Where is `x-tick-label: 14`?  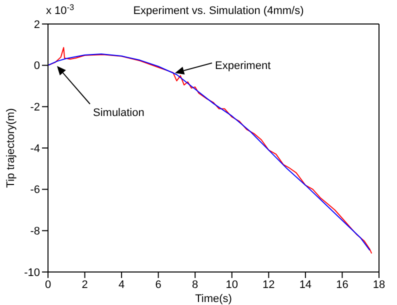
x-tick-label: 14 is located at coordinates (305, 284).